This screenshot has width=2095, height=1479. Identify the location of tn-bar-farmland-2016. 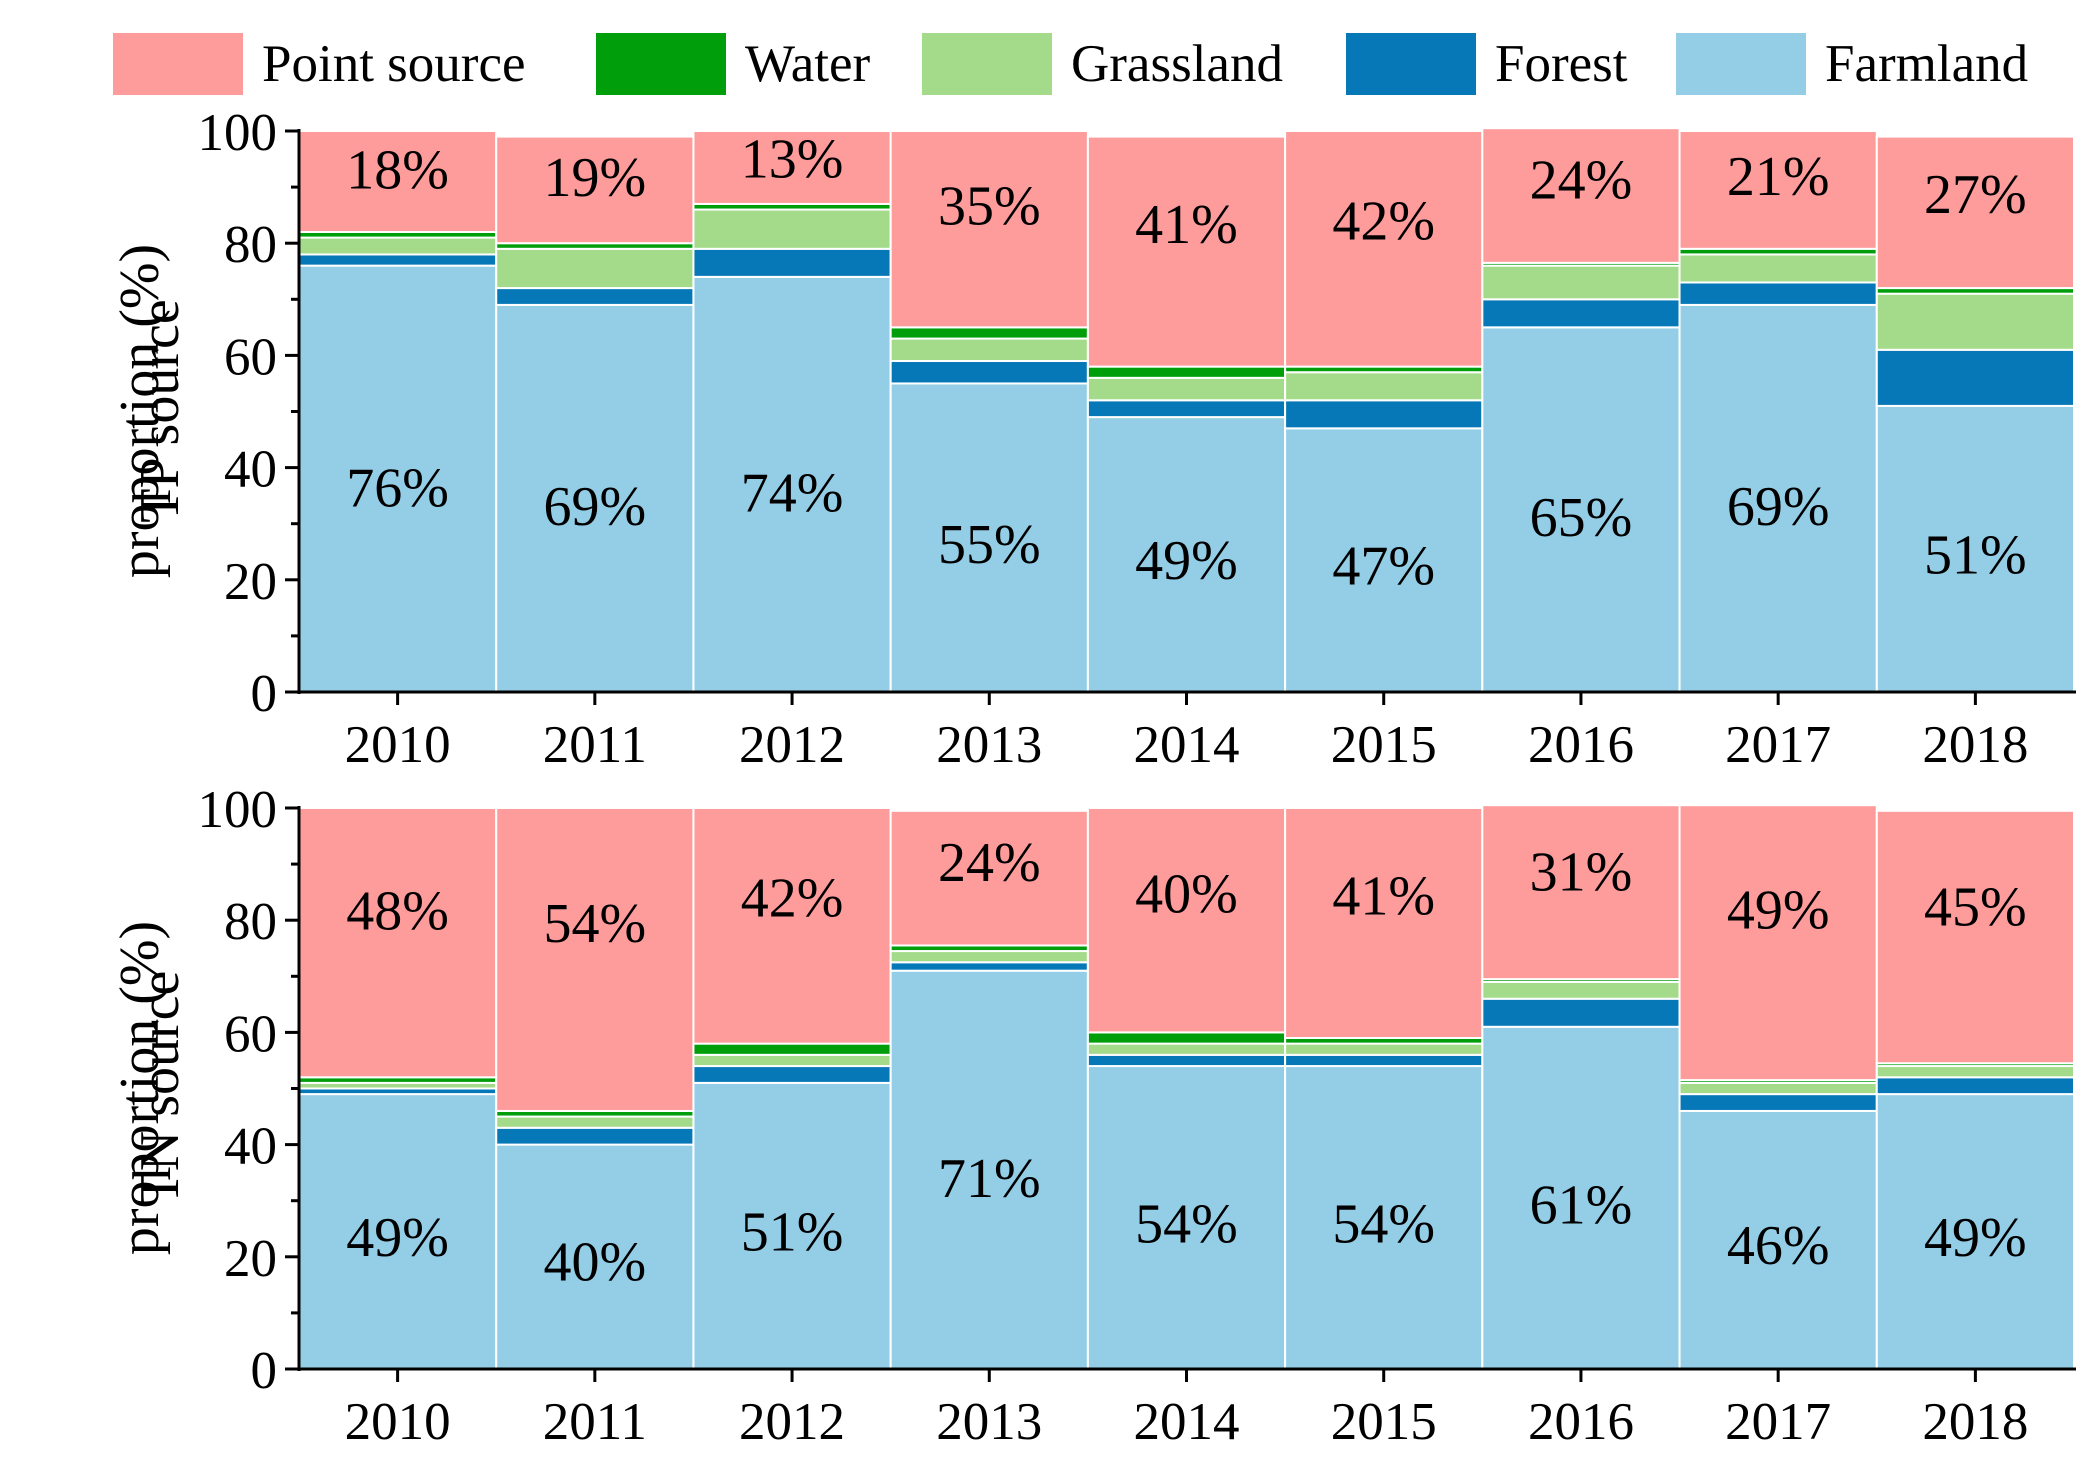
(1581, 1198).